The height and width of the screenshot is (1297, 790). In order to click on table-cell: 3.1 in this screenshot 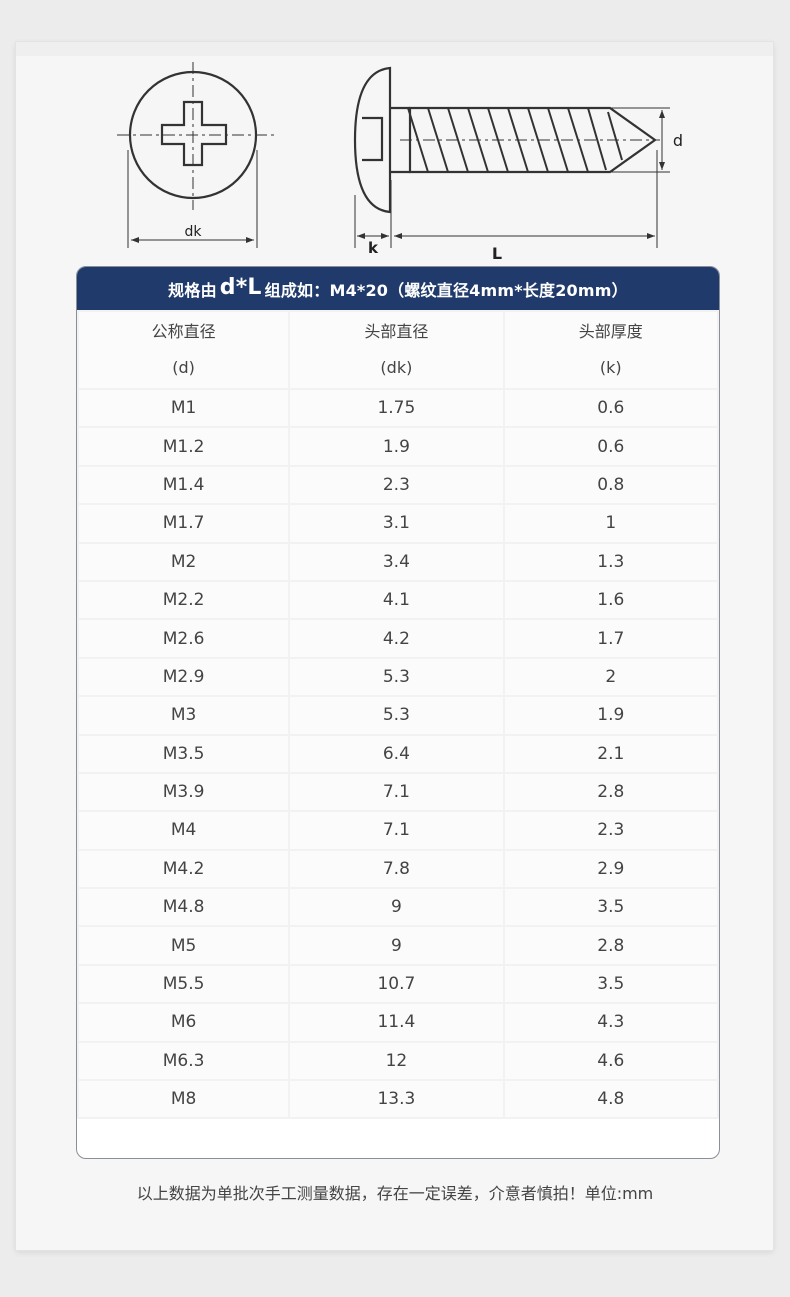, I will do `click(396, 523)`.